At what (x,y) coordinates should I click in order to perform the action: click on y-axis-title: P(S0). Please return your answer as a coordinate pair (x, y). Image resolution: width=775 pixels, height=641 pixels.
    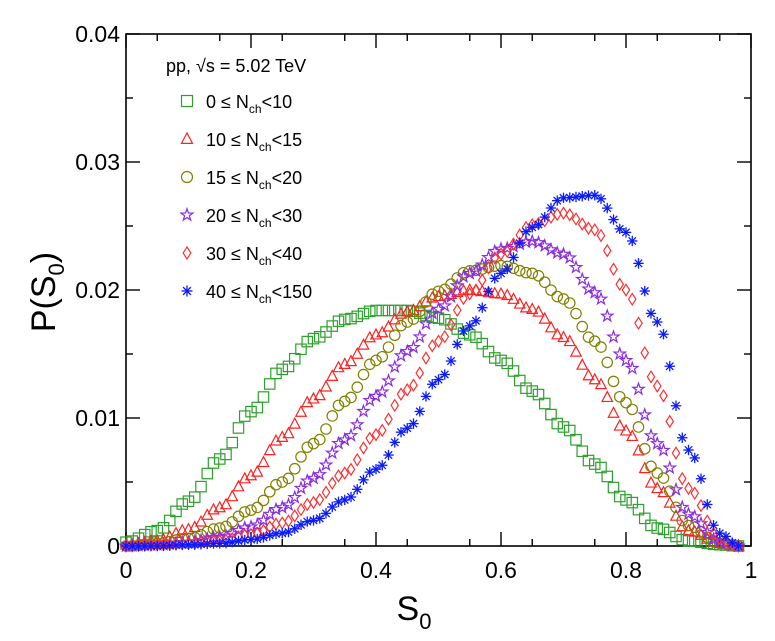
    Looking at the image, I should click on (47, 292).